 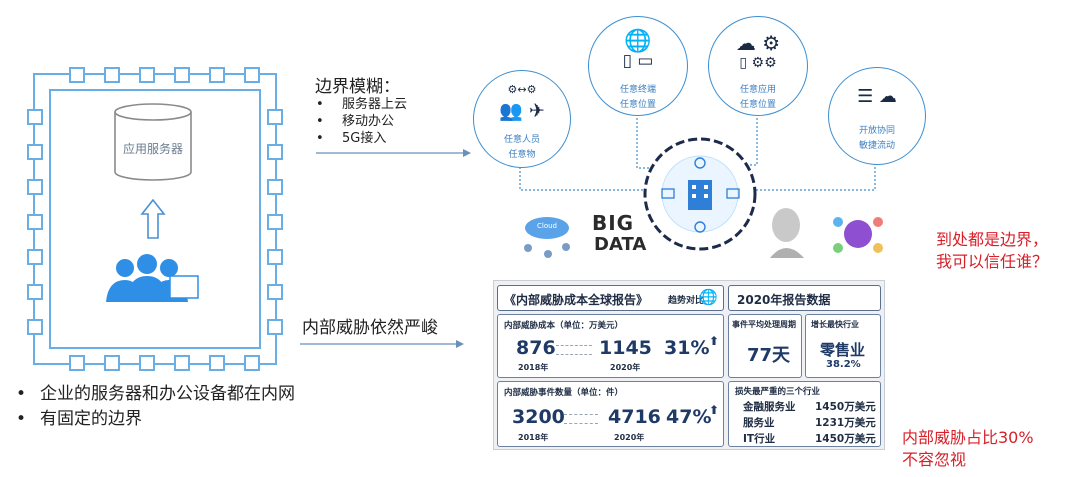 What do you see at coordinates (877, 96) in the screenshot?
I see `rack-cloud-icon: ☰ ☁` at bounding box center [877, 96].